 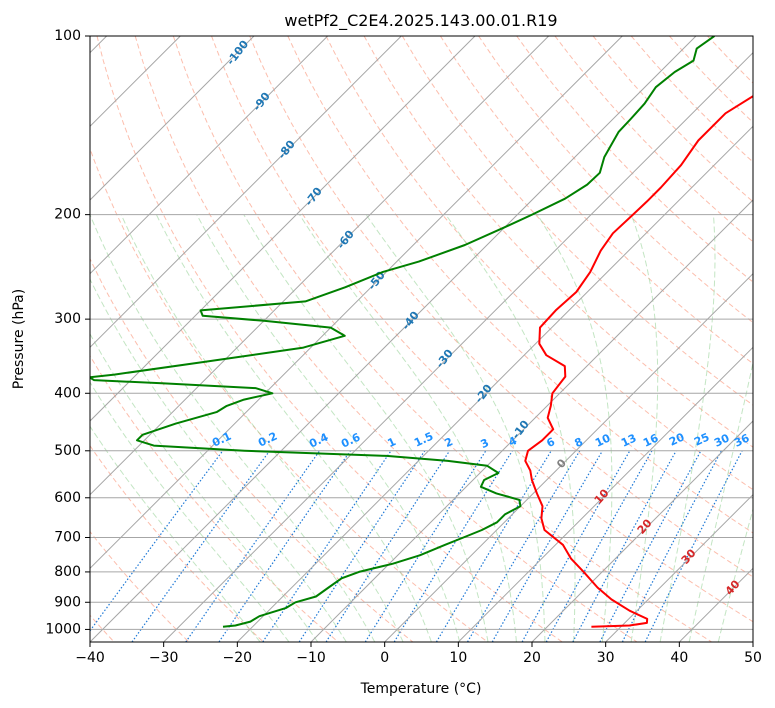 I want to click on mixing-ratio-label: 10, so click(x=603, y=440).